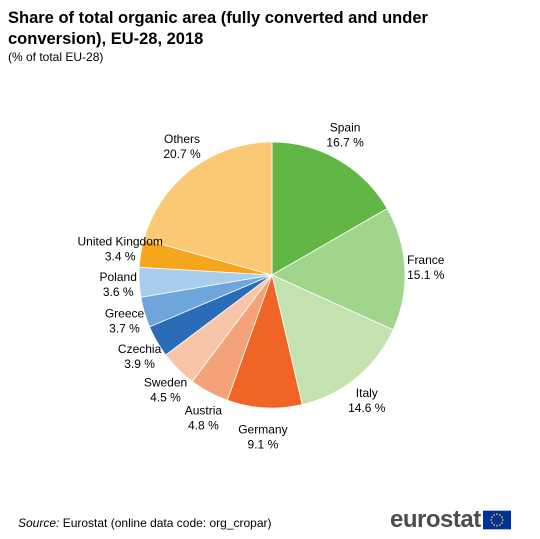 This screenshot has height=539, width=540. I want to click on slice-label-austria: Austria 4.8 %, so click(204, 418).